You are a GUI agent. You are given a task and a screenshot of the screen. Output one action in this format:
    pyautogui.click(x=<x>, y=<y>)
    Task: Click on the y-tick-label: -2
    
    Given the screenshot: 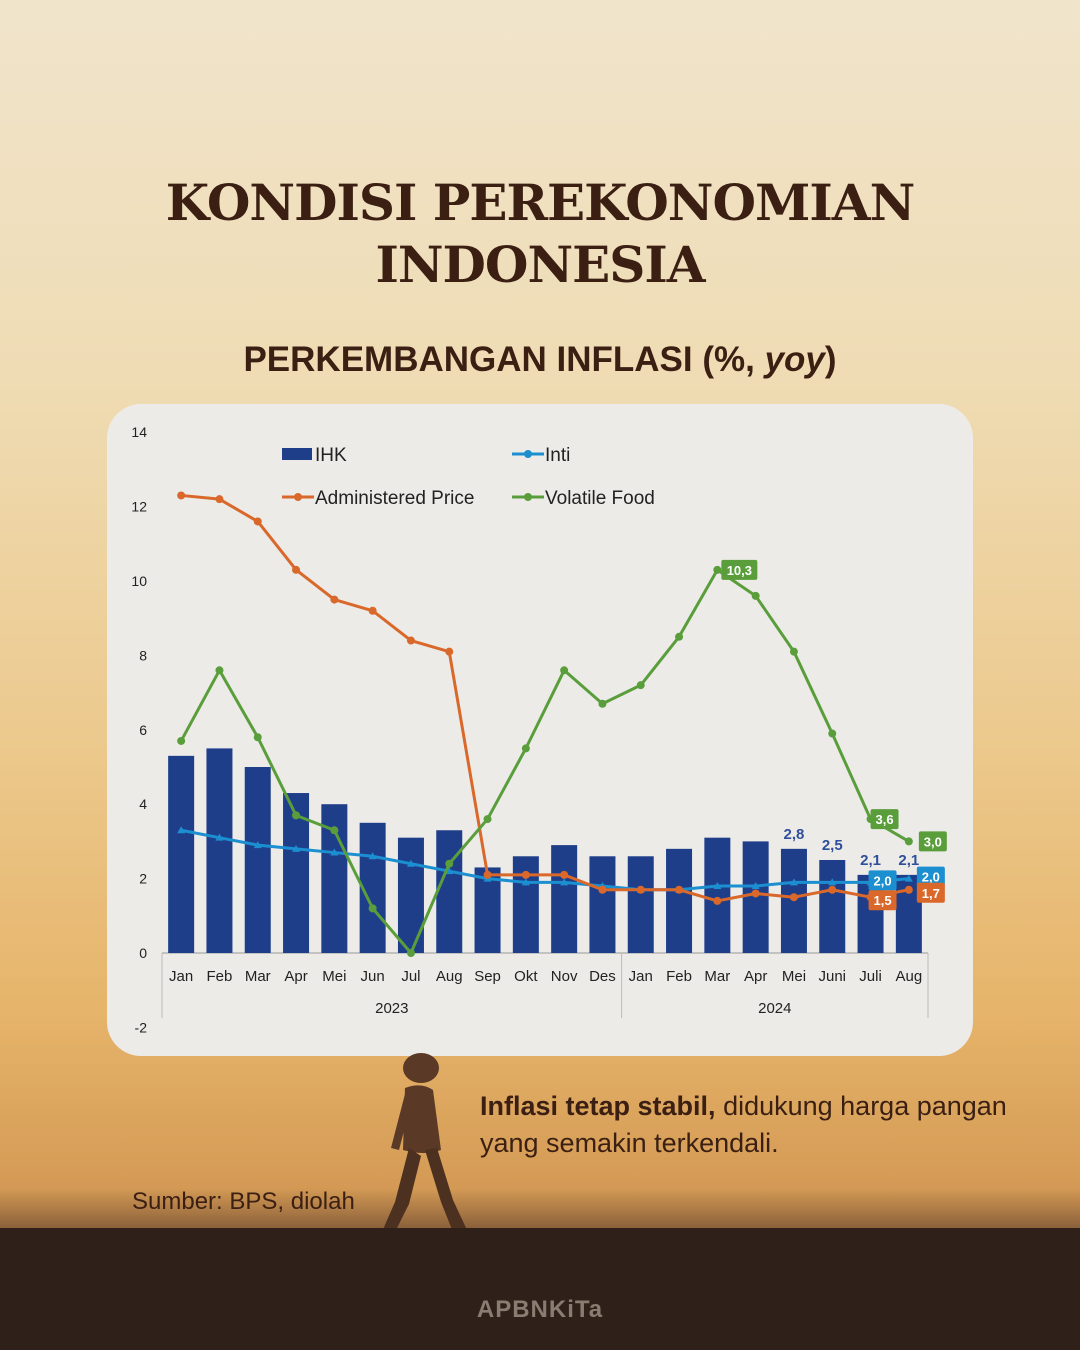 What is the action you would take?
    pyautogui.click(x=141, y=1027)
    